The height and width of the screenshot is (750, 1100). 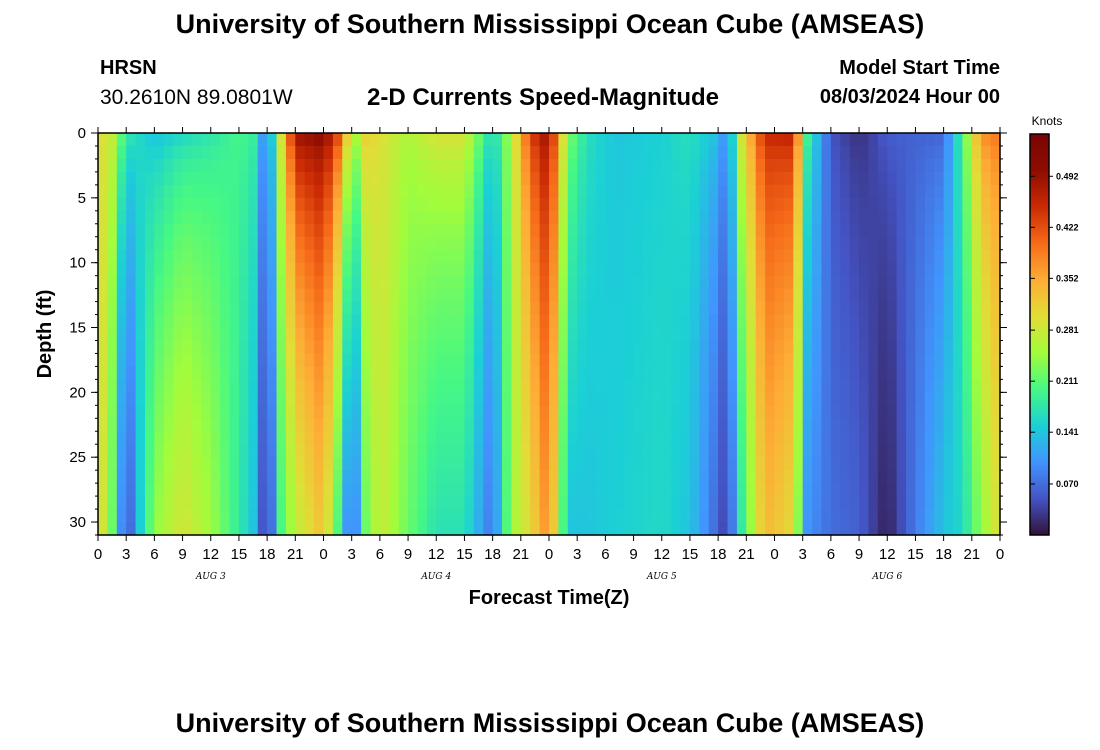 What do you see at coordinates (859, 554) in the screenshot?
I see `x-tick-label: 9` at bounding box center [859, 554].